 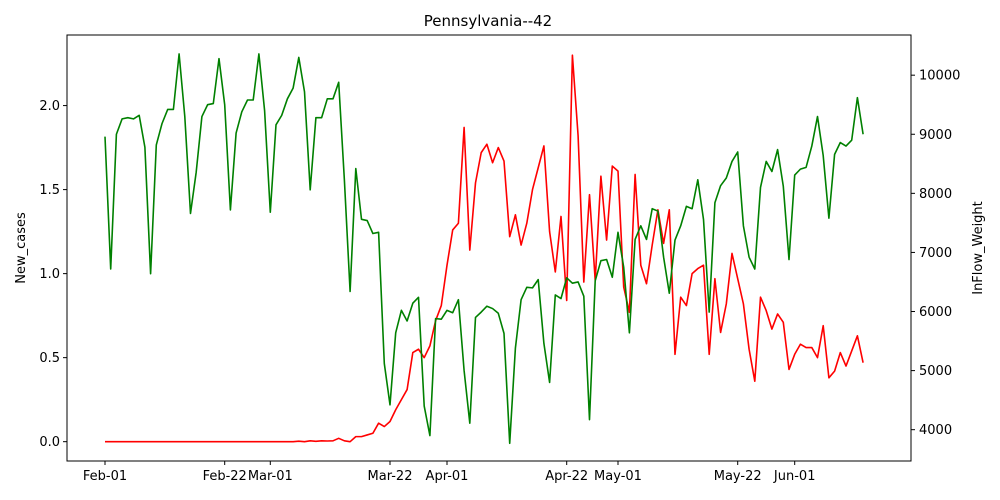 What do you see at coordinates (105, 476) in the screenshot?
I see `x-tick-label: Feb-01` at bounding box center [105, 476].